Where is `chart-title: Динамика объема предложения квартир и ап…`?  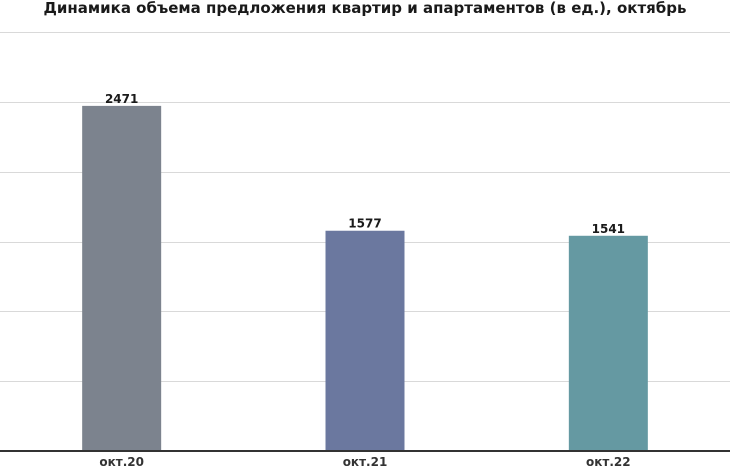 chart-title: Динамика объема предложения квартир и ап… is located at coordinates (365, 8).